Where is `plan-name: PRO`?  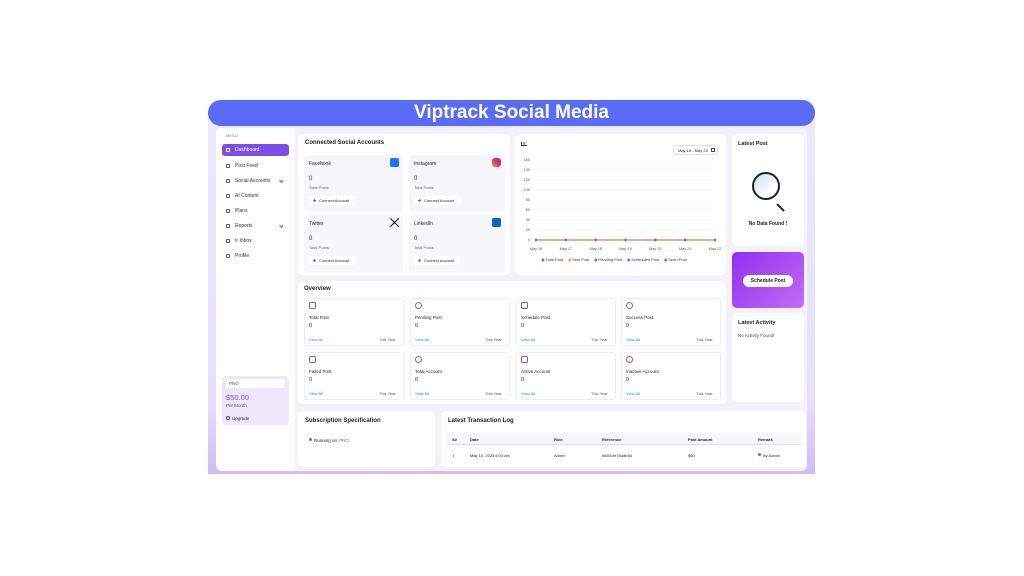
plan-name: PRO is located at coordinates (234, 383).